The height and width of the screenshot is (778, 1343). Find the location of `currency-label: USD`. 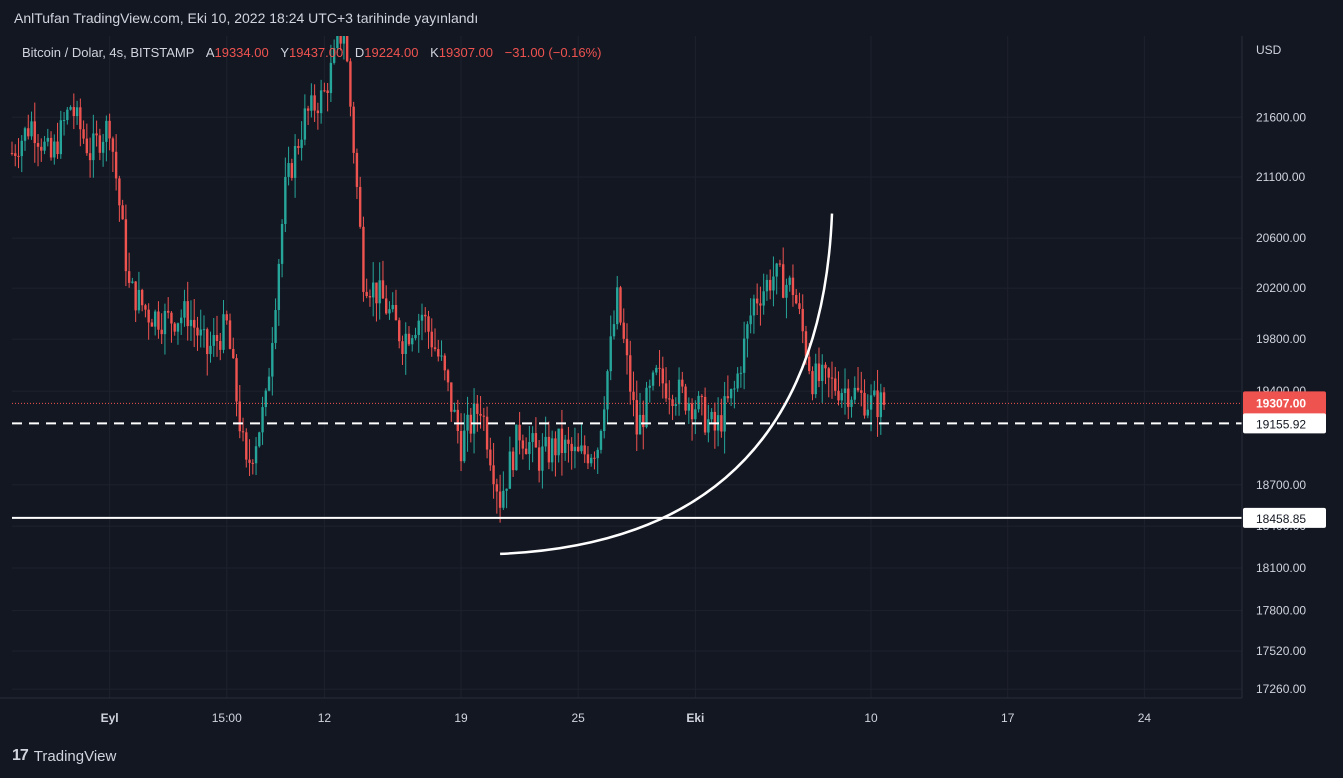

currency-label: USD is located at coordinates (1269, 50).